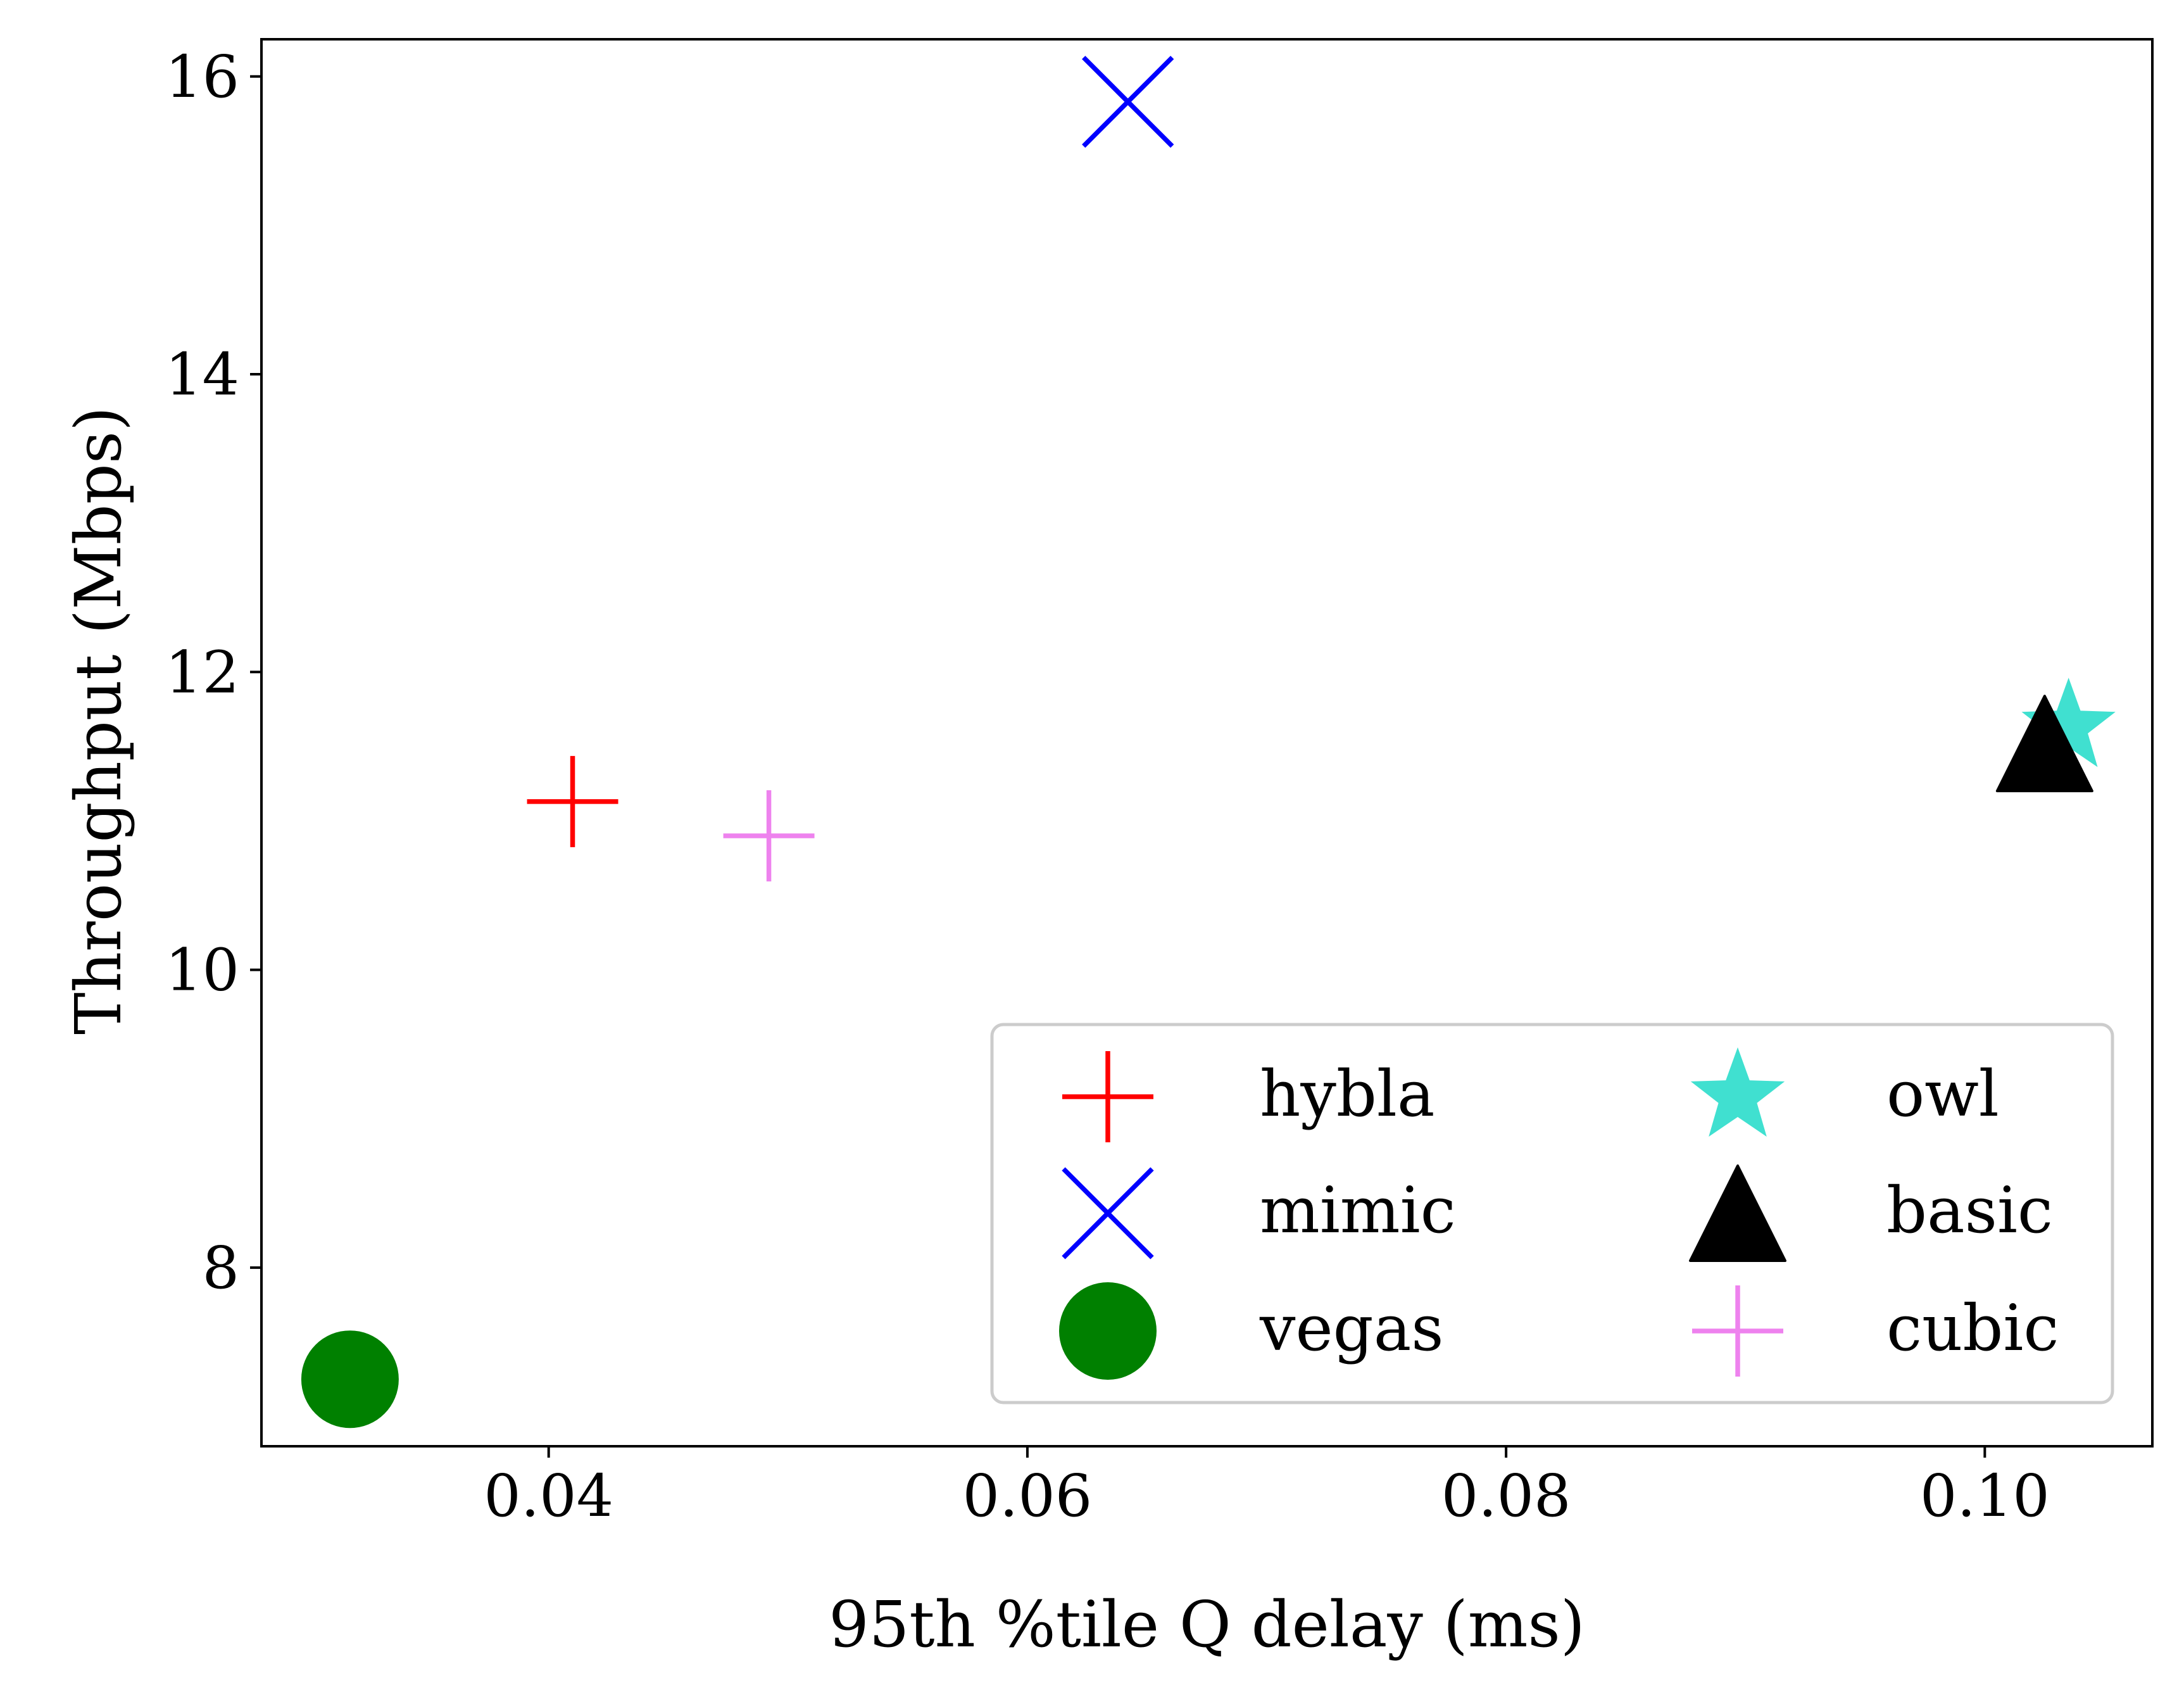 The width and height of the screenshot is (2184, 1697). Describe the element at coordinates (202, 77) in the screenshot. I see `y-tick-label: 16` at that location.